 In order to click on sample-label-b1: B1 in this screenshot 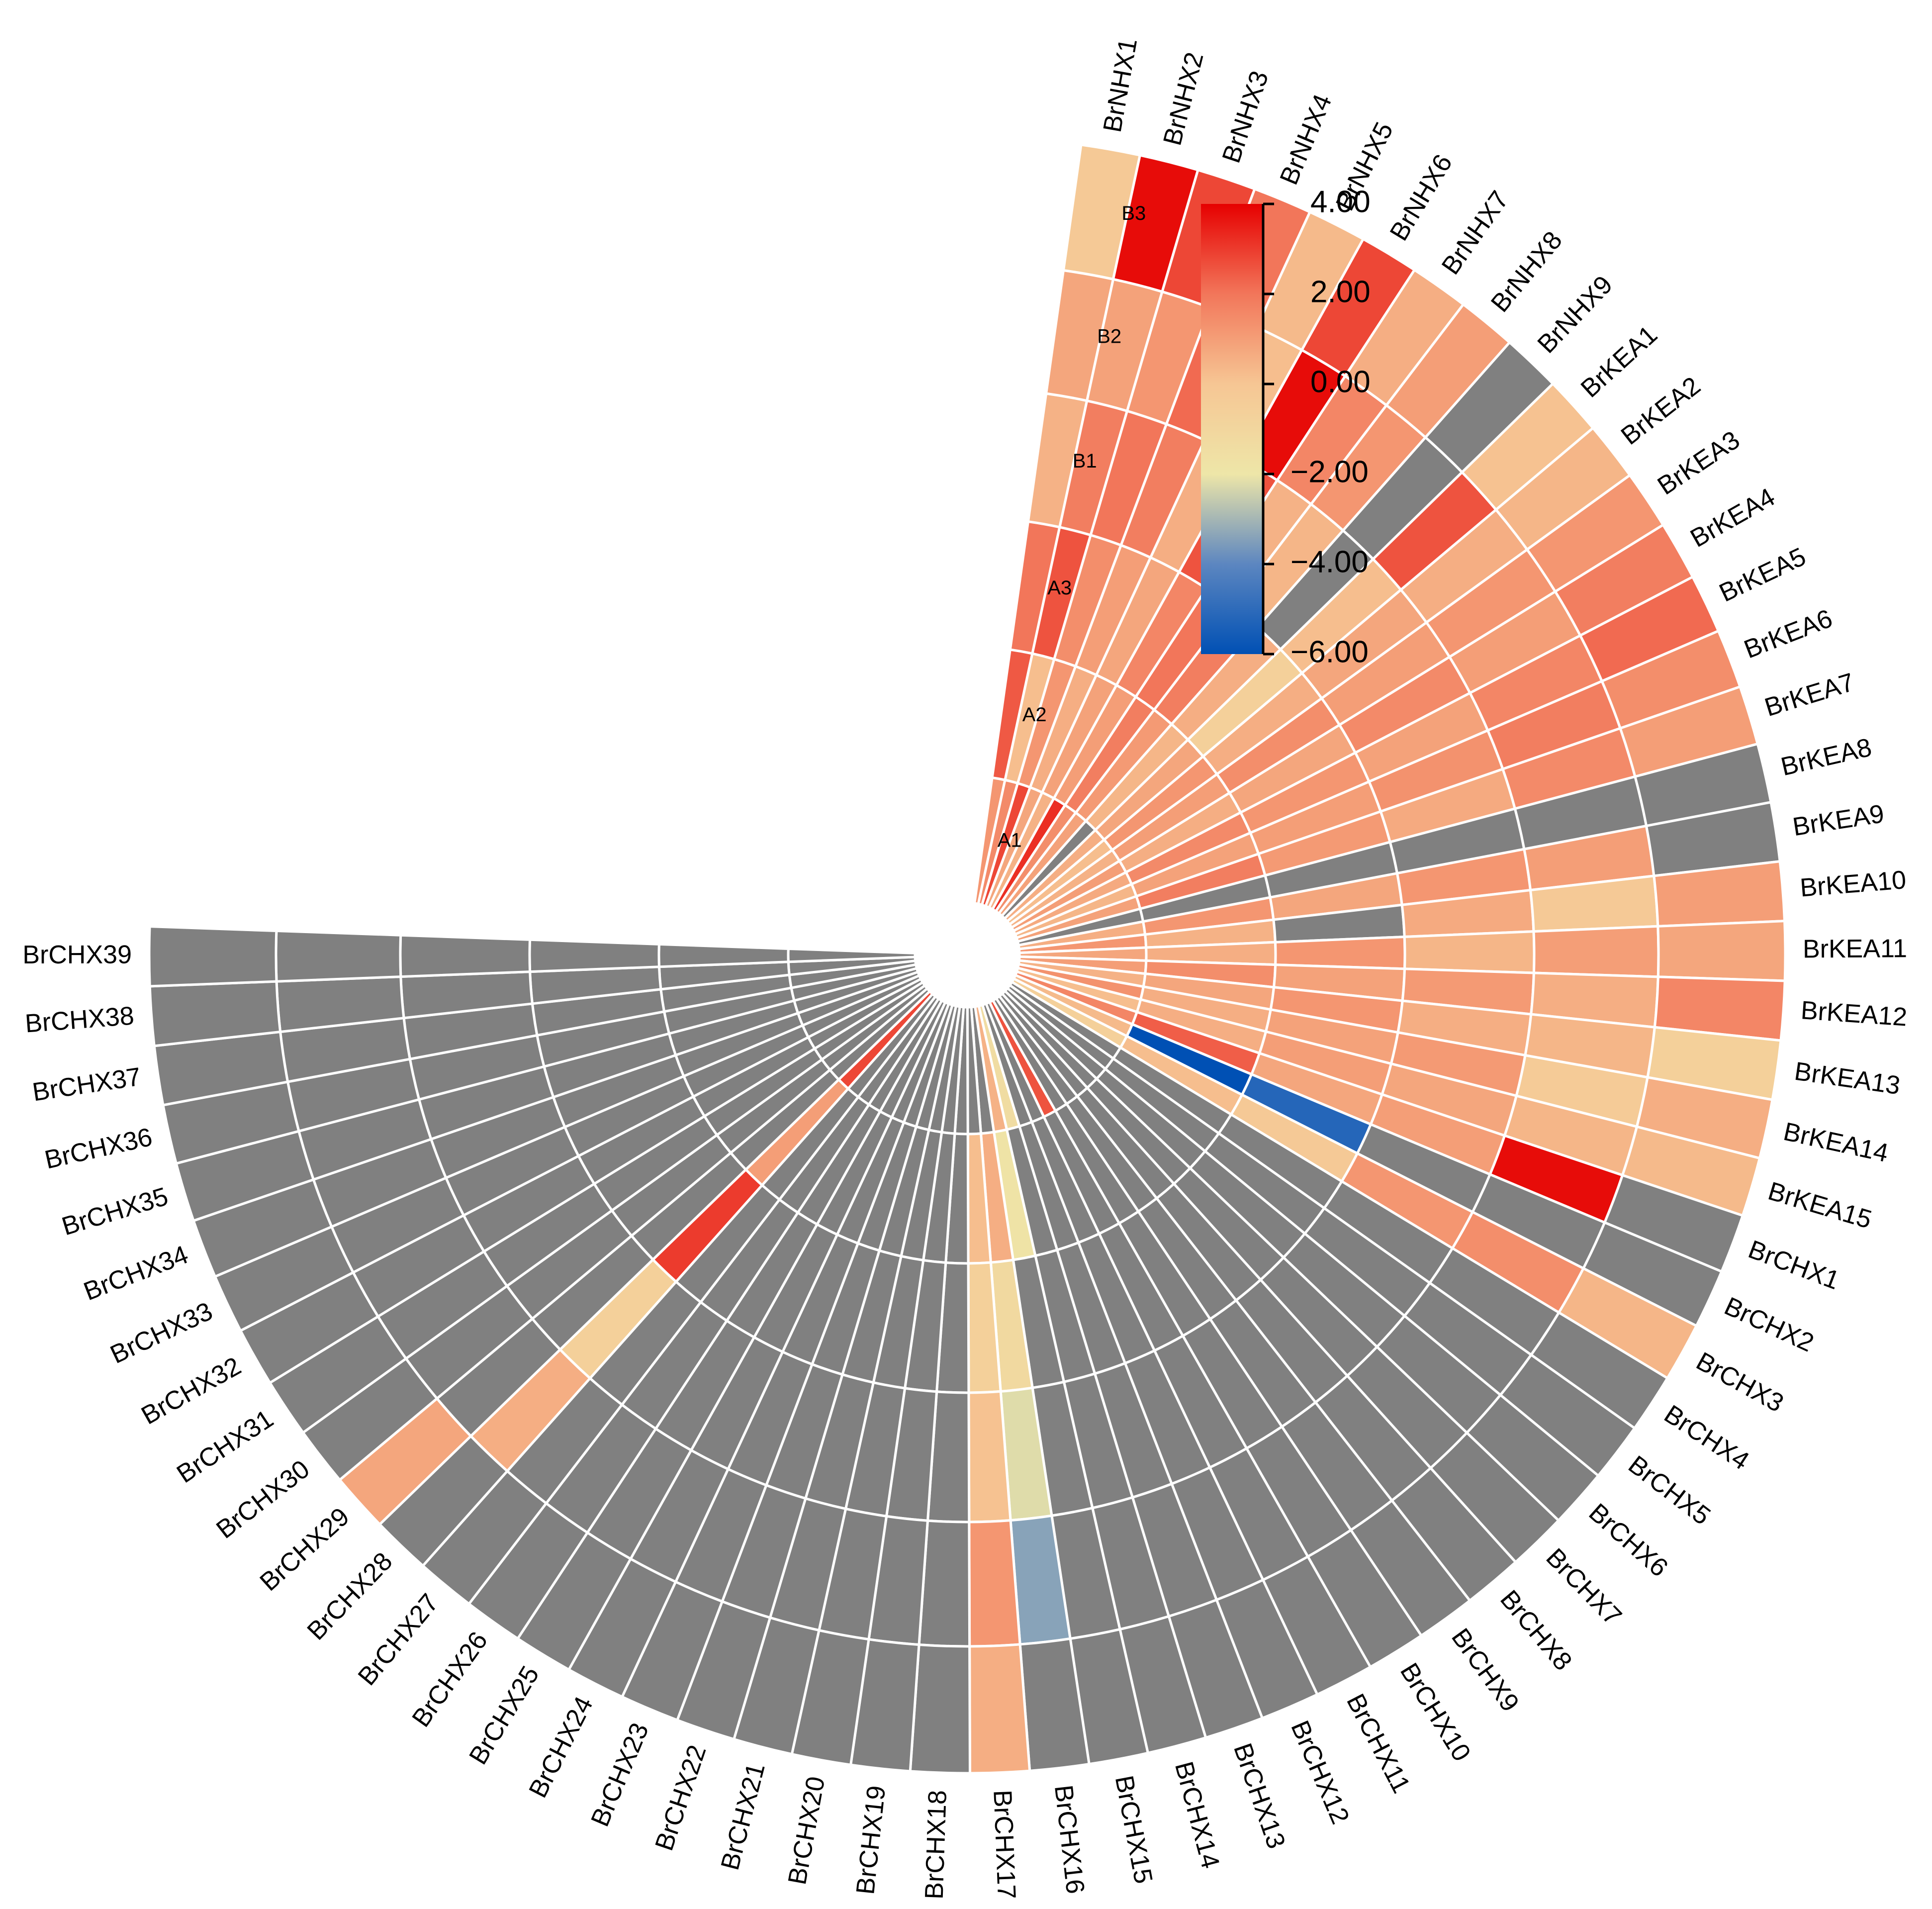, I will do `click(1085, 461)`.